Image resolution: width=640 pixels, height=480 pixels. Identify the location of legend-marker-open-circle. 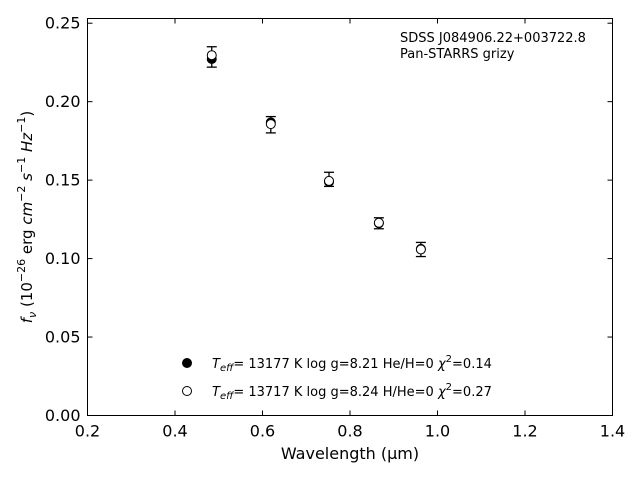
(187, 391).